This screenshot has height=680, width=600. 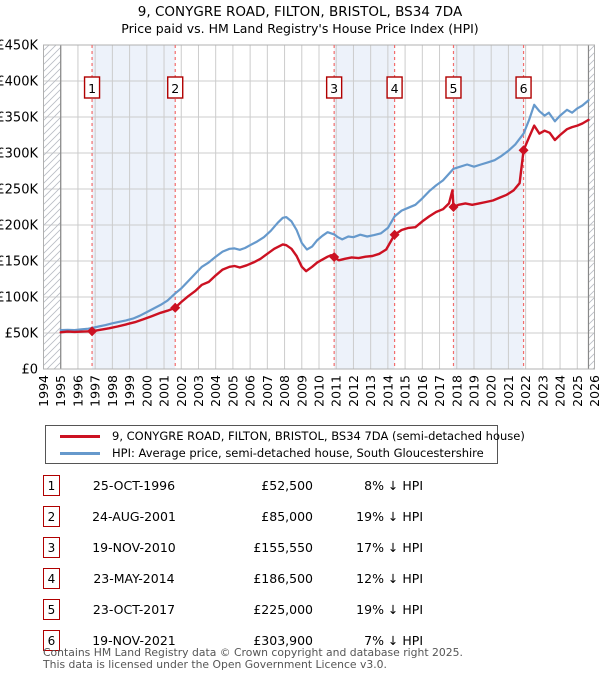 What do you see at coordinates (456, 391) in the screenshot?
I see `x-axis-tick-label: 2018` at bounding box center [456, 391].